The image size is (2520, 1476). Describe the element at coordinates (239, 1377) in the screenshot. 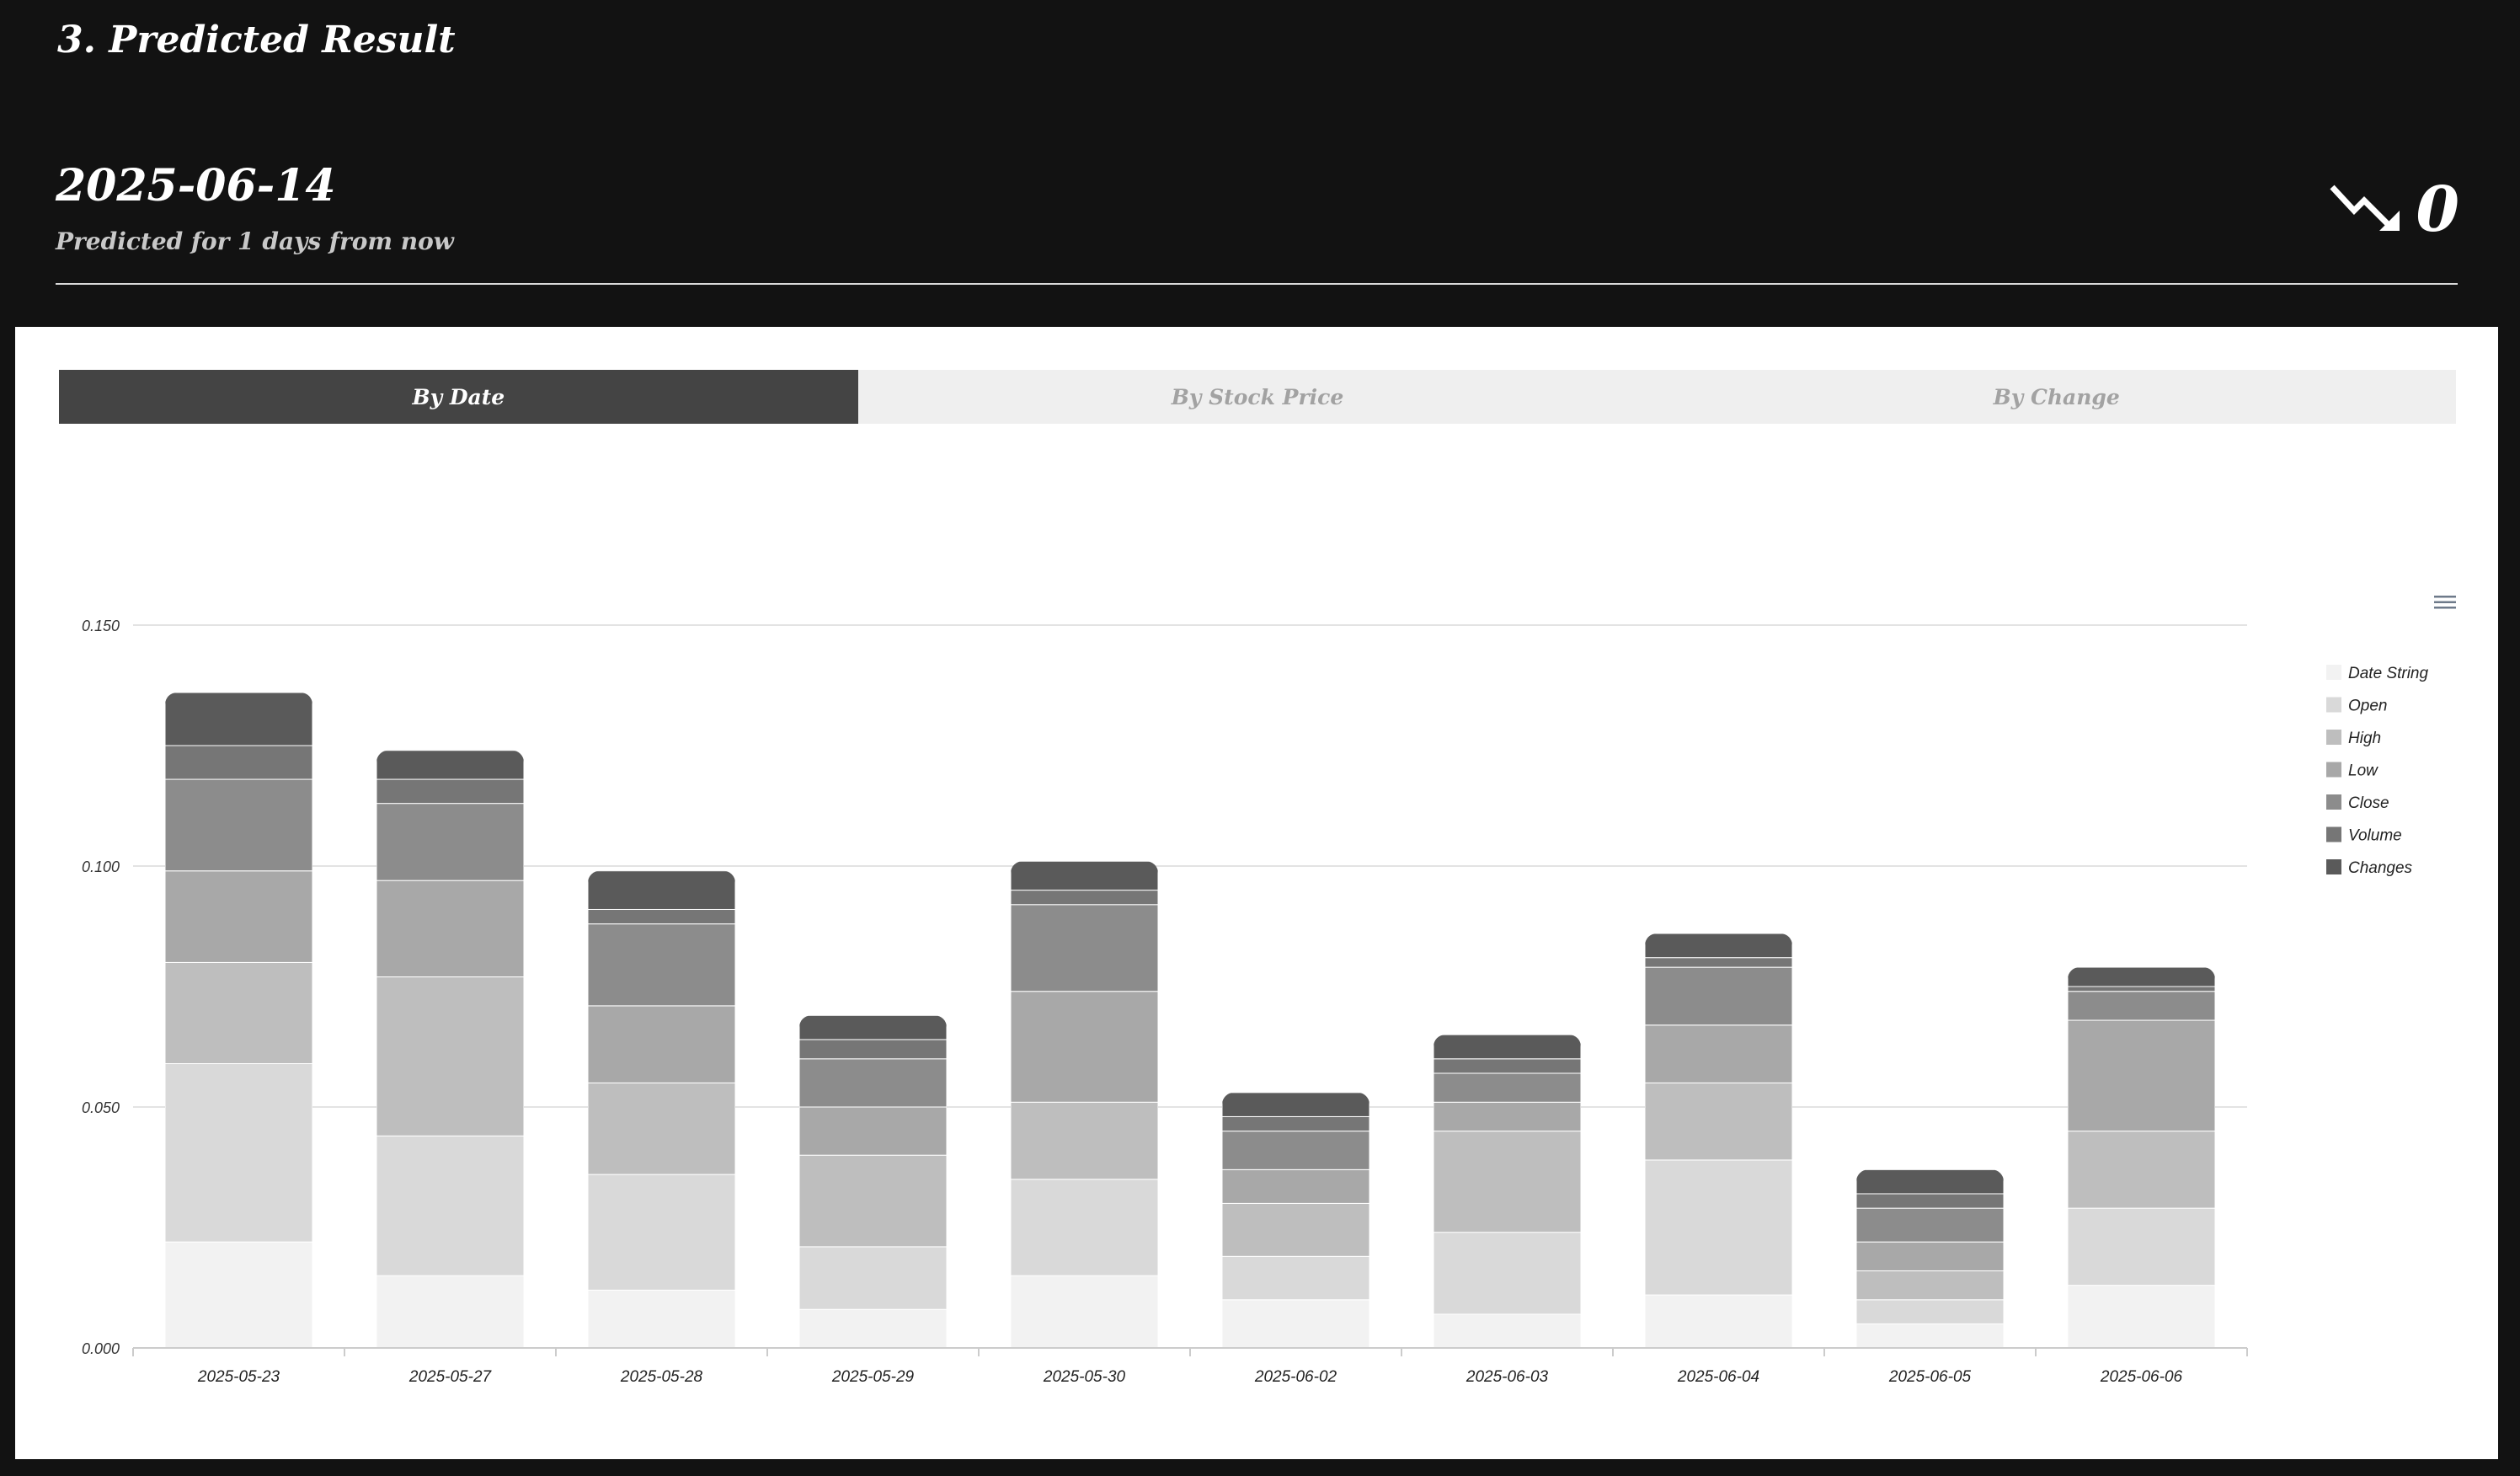

I see `x-tick-label: 2025-05-23` at that location.